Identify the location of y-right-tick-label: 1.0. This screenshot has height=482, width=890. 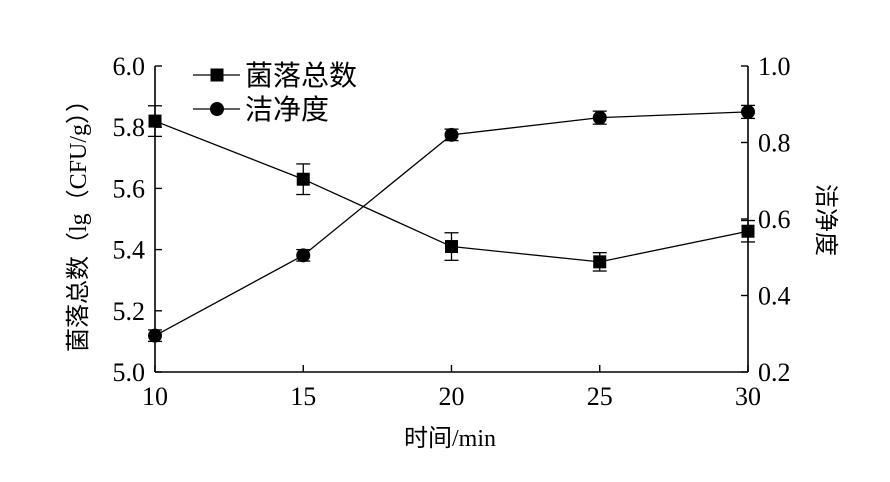
(774, 66).